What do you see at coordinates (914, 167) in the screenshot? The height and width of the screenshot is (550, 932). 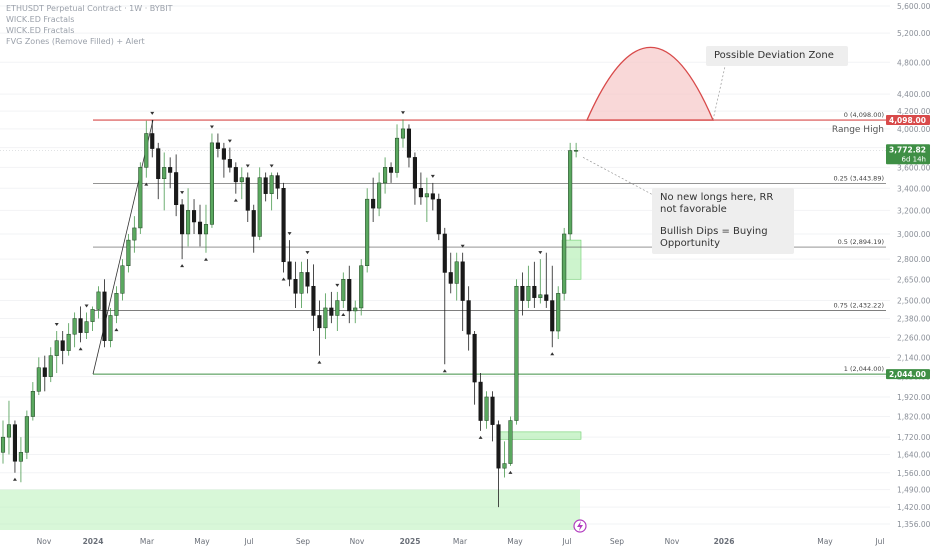 I see `price-tick: 3,600.00` at bounding box center [914, 167].